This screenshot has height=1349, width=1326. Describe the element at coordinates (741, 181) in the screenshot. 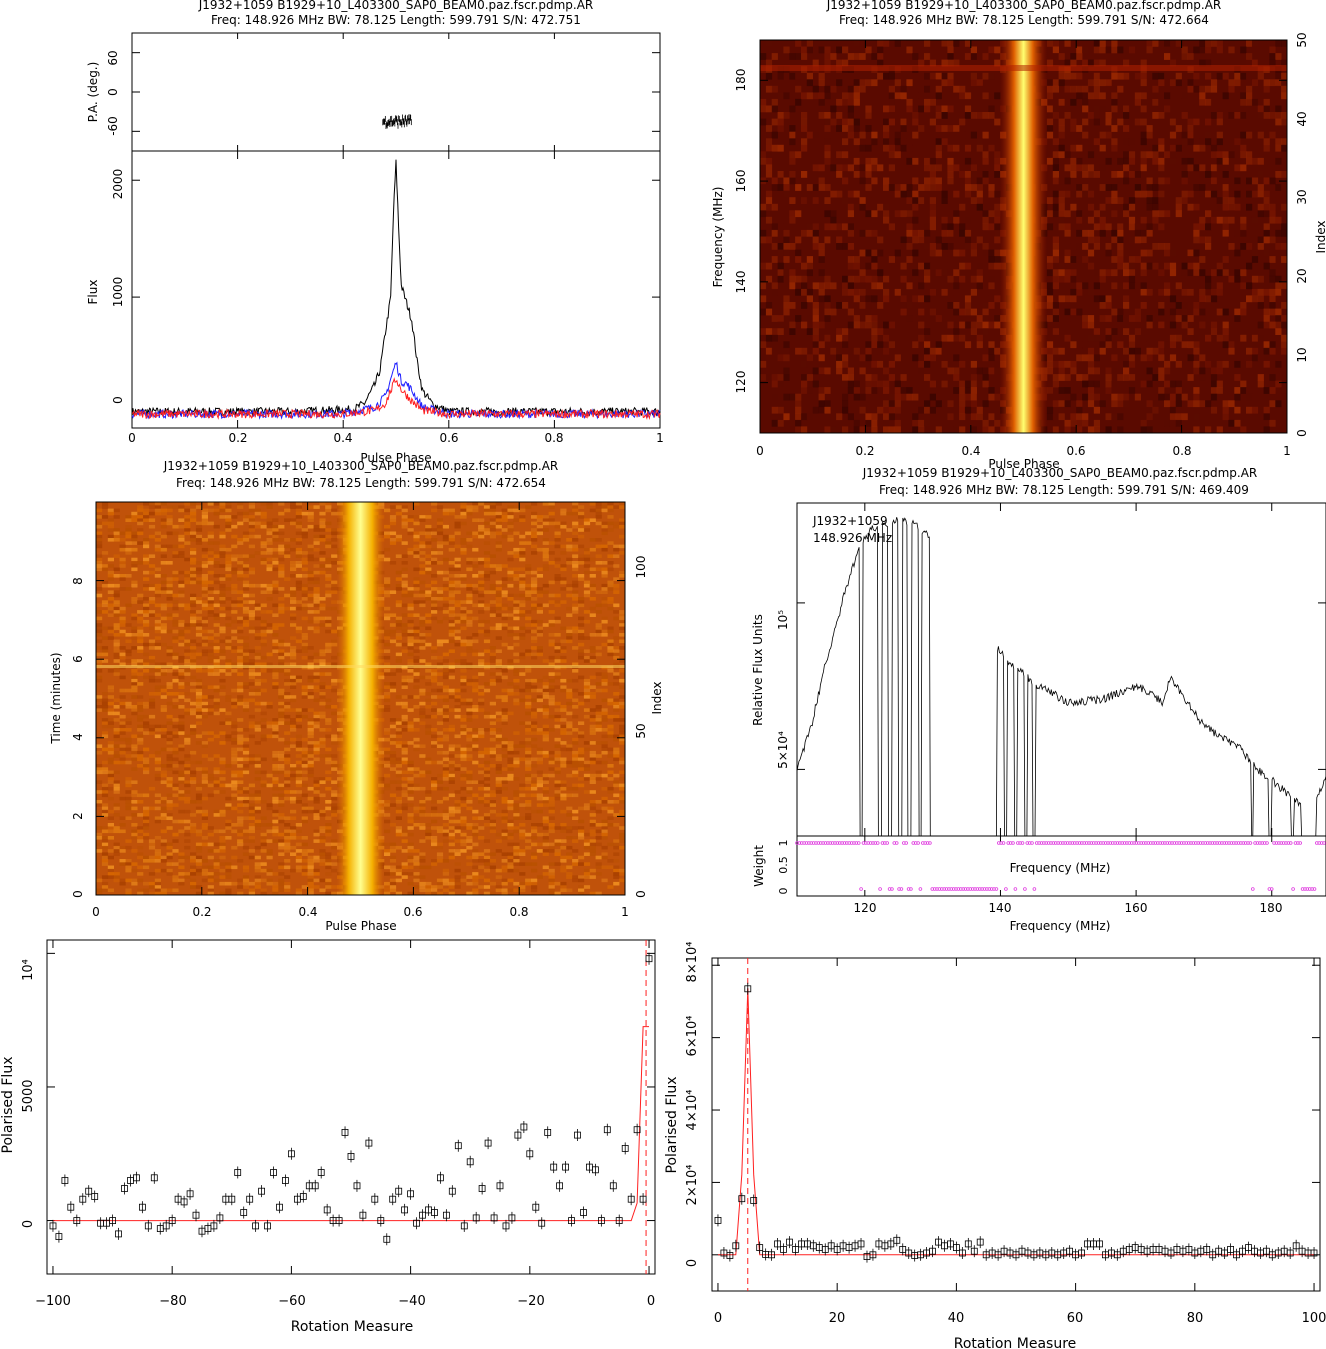

I see `fp-ytick: 160` at that location.